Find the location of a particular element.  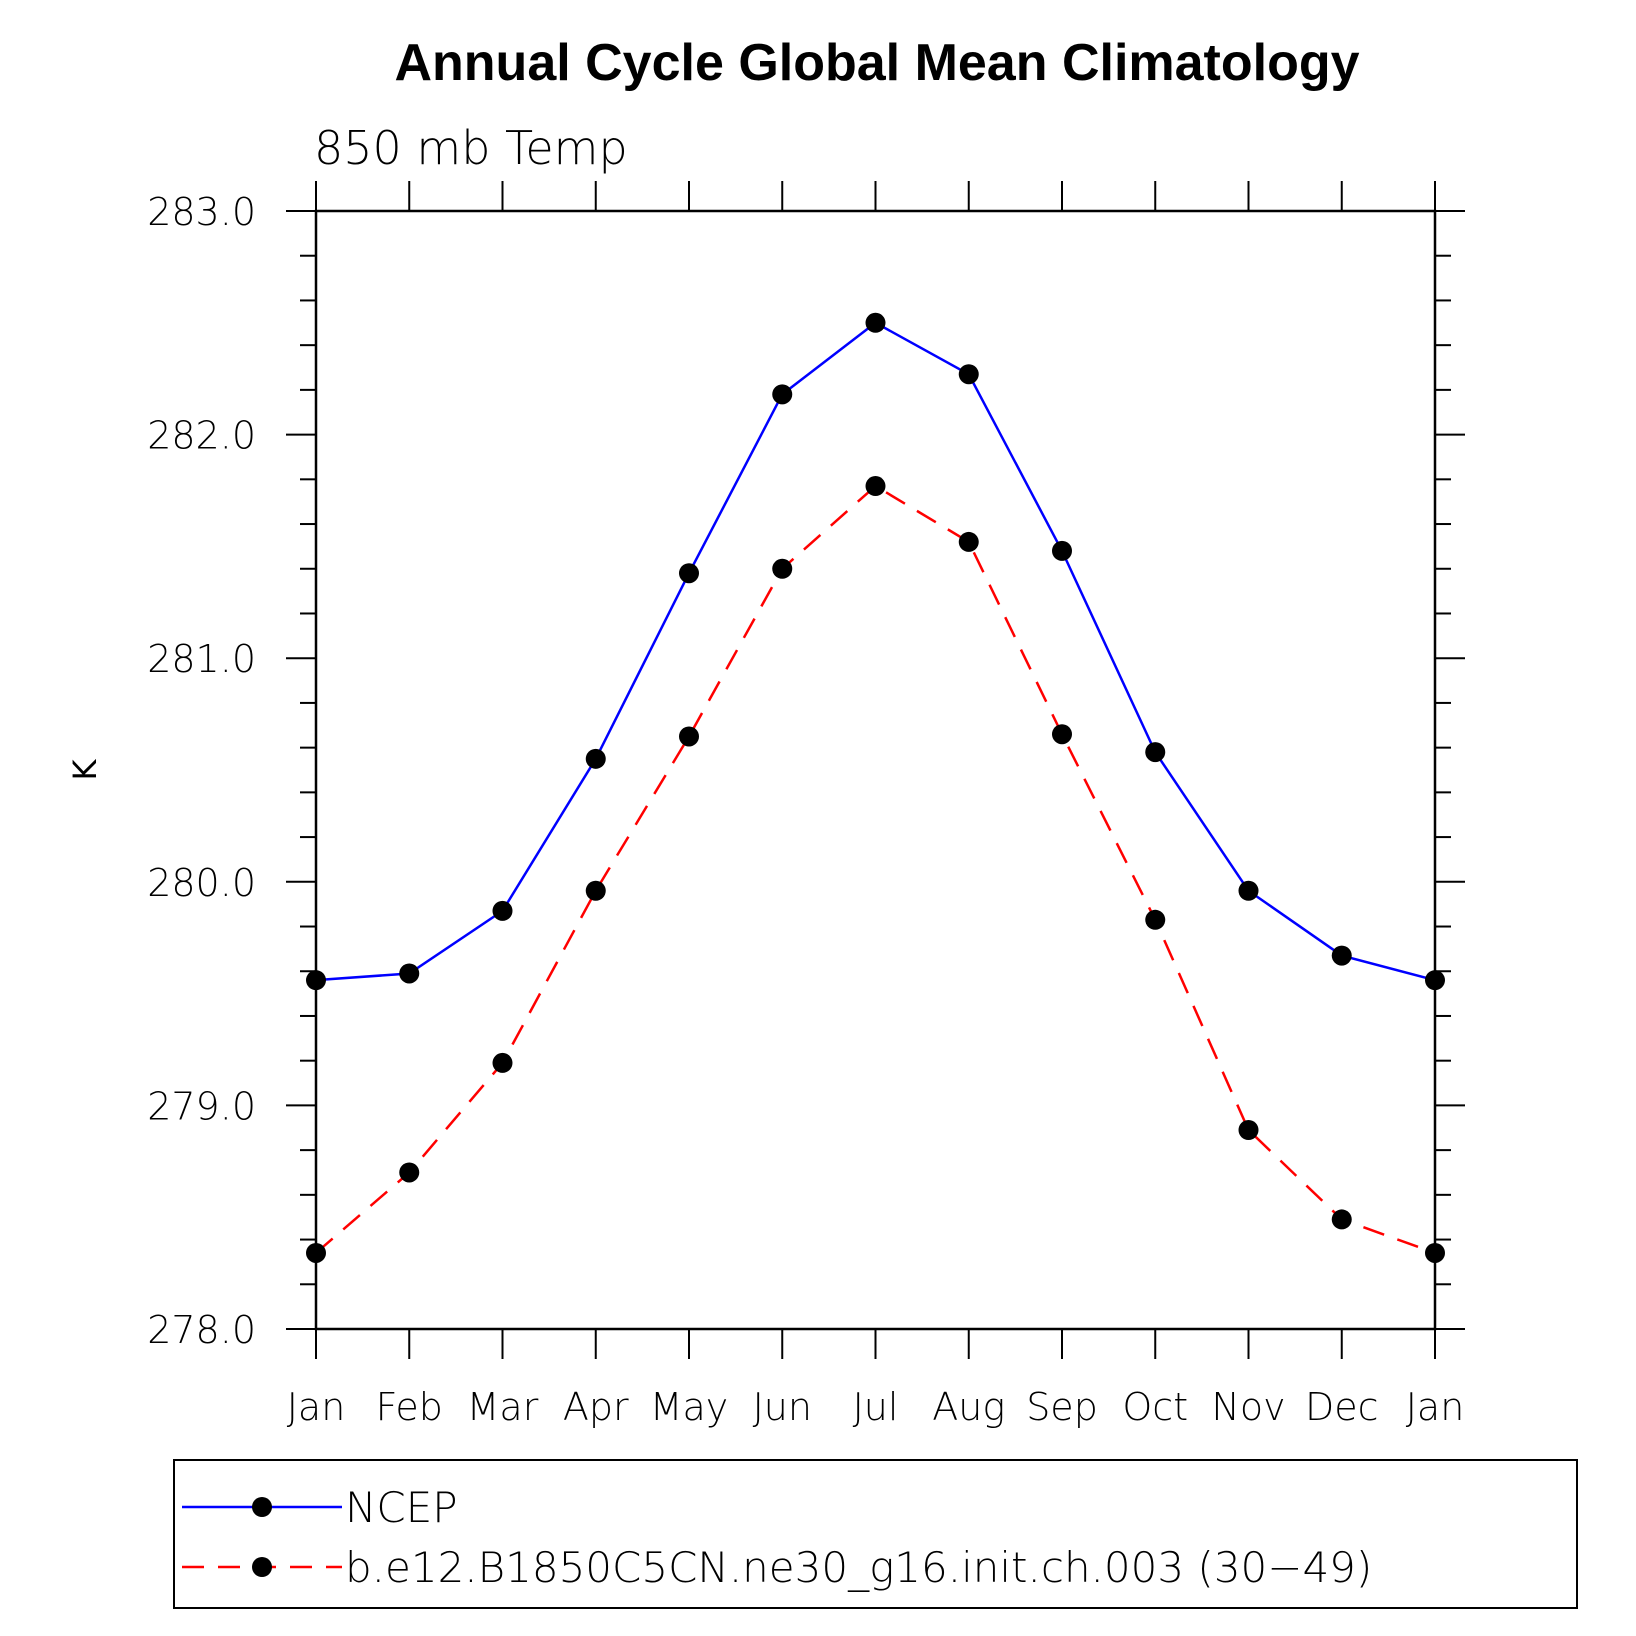

x-tick-label: Jun is located at coordinates (782, 1407).